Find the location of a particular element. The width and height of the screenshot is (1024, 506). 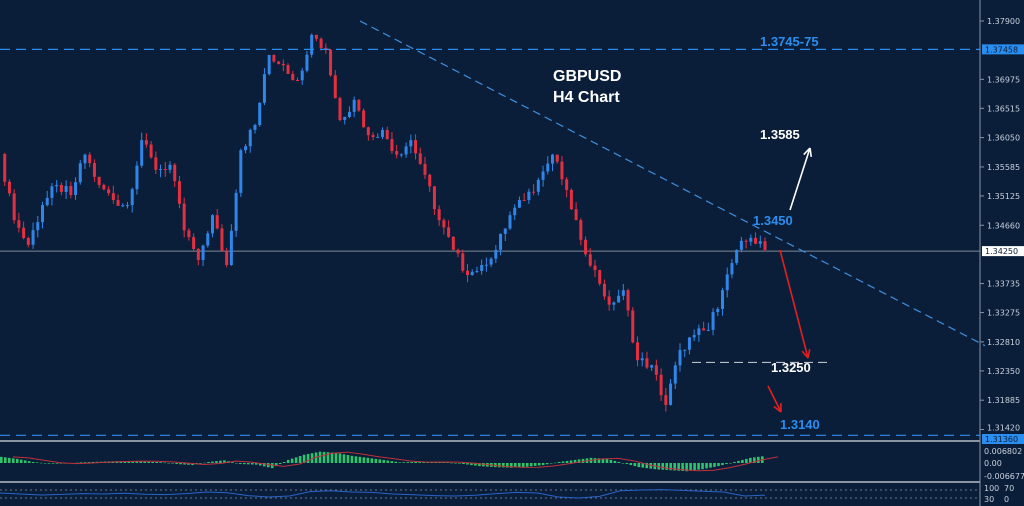

bearish-arrow-icon-head is located at coordinates (805, 354).